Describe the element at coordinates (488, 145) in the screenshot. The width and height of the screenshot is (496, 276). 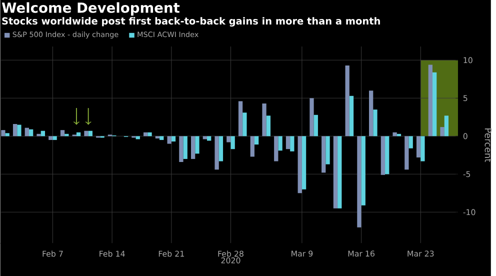
I see `y-axis-title: Percent` at that location.